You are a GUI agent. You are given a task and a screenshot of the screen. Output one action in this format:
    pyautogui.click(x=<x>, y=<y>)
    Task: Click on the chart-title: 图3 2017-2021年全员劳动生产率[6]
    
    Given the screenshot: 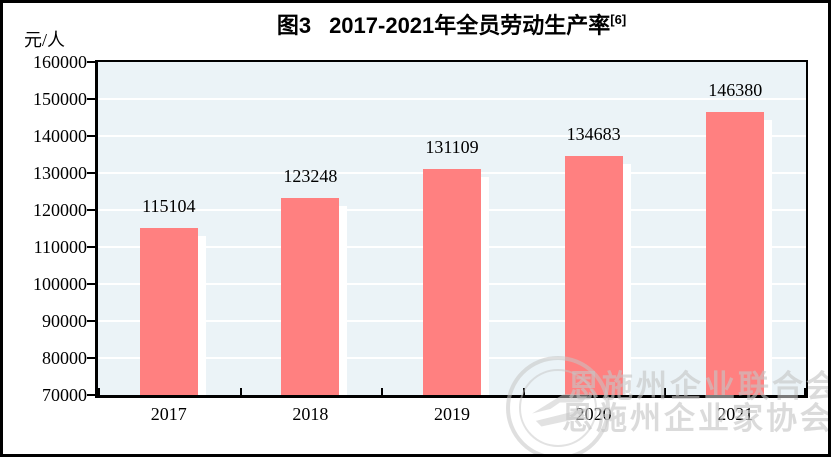 What is the action you would take?
    pyautogui.click(x=451, y=24)
    